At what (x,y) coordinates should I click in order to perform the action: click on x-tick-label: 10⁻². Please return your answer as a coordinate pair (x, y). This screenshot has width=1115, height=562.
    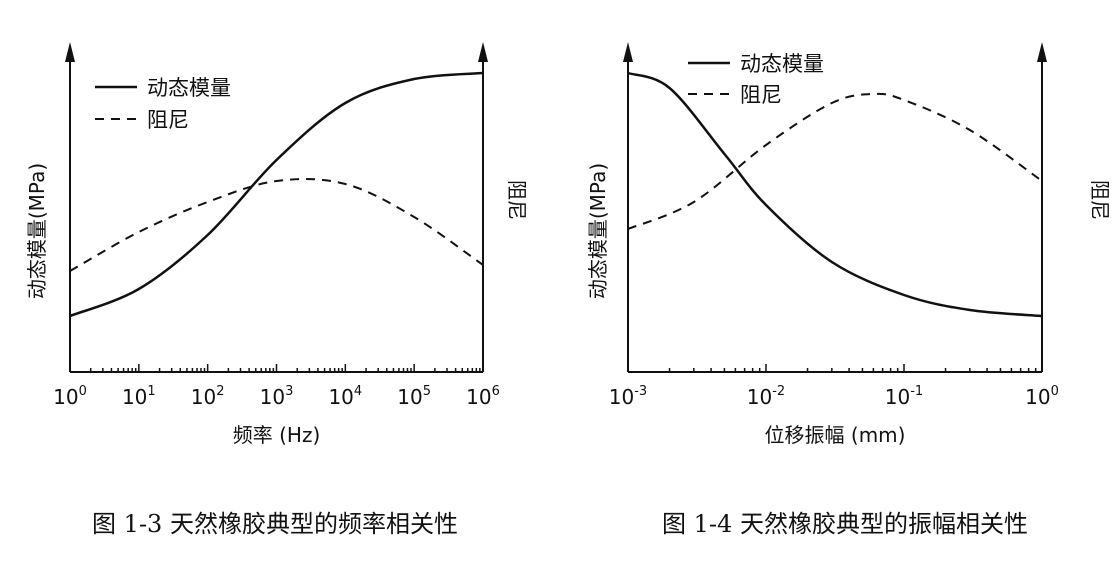
    Looking at the image, I should click on (766, 396).